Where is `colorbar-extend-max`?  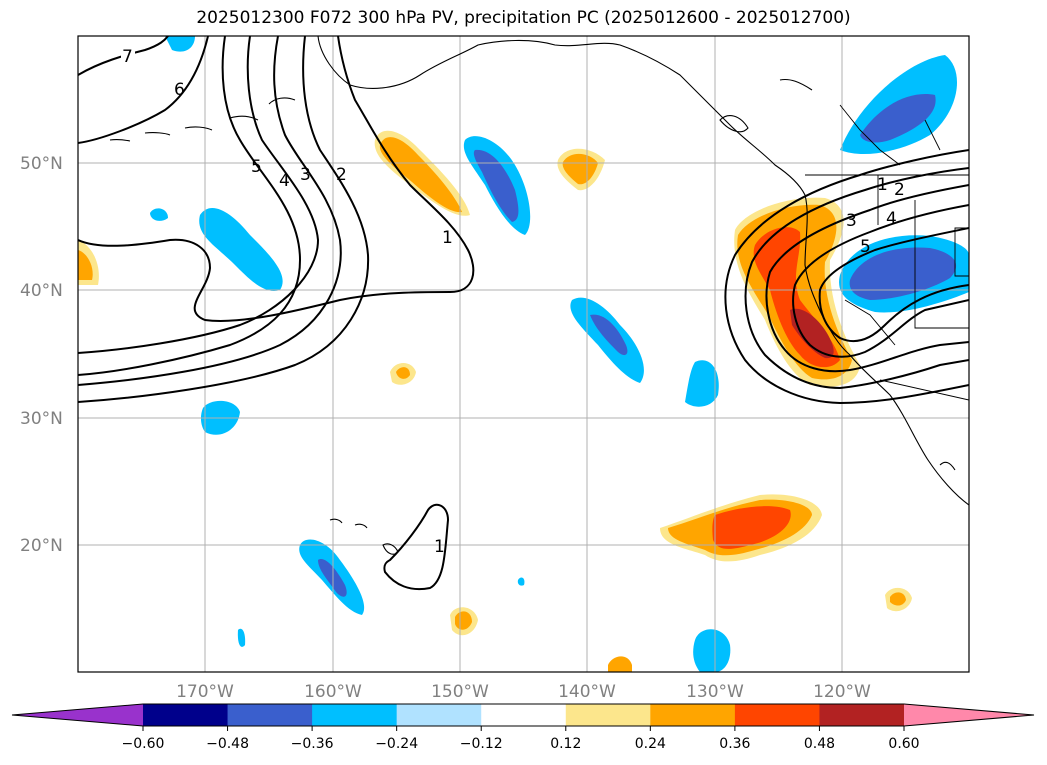
colorbar-extend-max is located at coordinates (969, 715).